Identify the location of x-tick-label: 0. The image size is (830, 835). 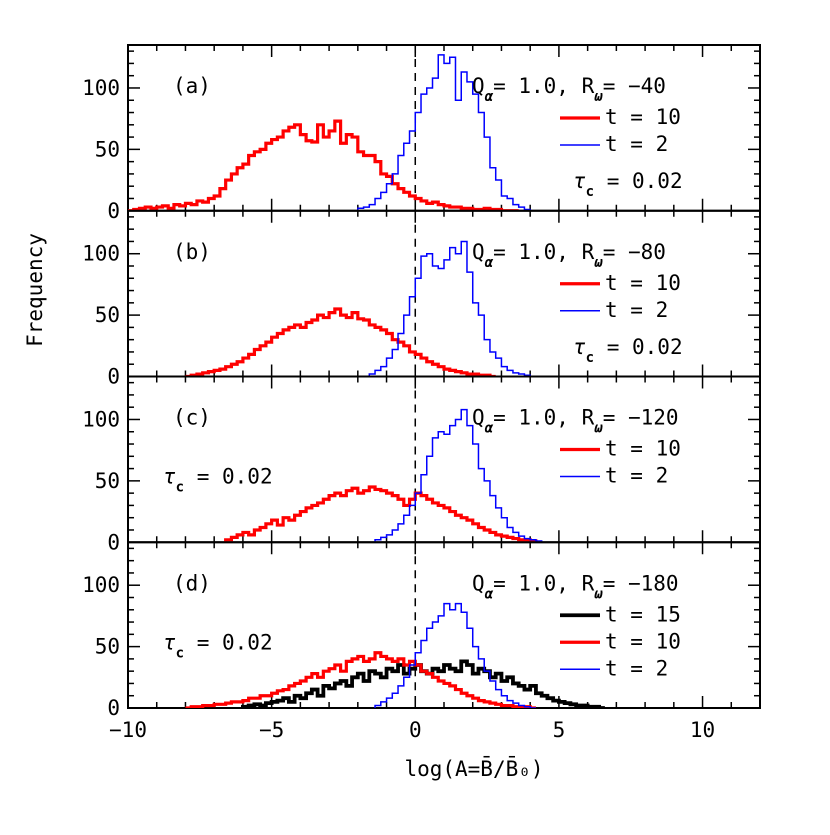
(415, 730).